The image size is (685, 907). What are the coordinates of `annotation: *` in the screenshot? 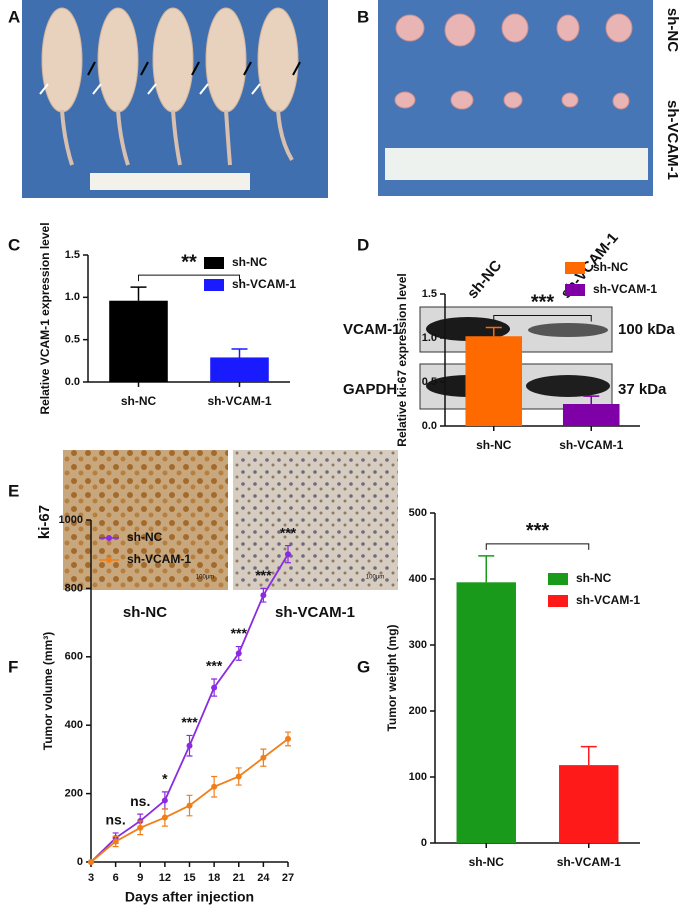 It's located at (165, 779).